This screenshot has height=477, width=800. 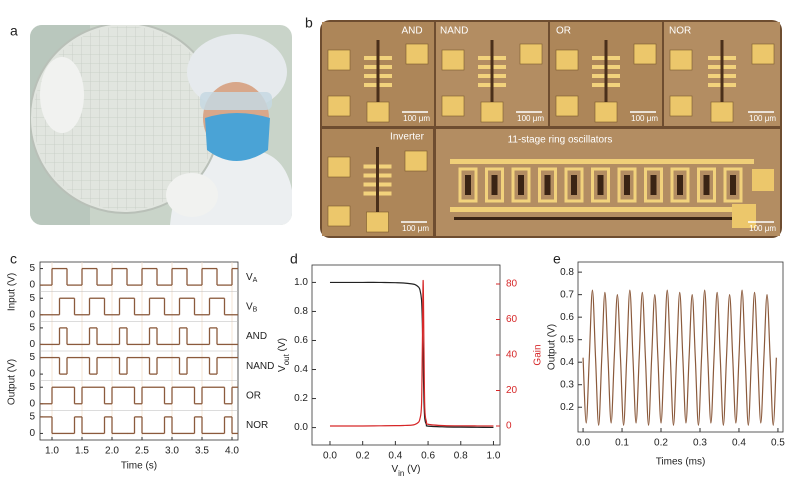 What do you see at coordinates (411, 31) in the screenshot?
I see `tile-label: AND` at bounding box center [411, 31].